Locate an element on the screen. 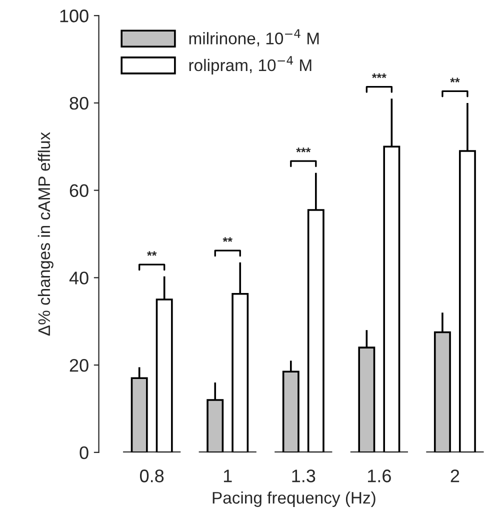 The width and height of the screenshot is (494, 520). y-tick-label: 80 is located at coordinates (79, 103).